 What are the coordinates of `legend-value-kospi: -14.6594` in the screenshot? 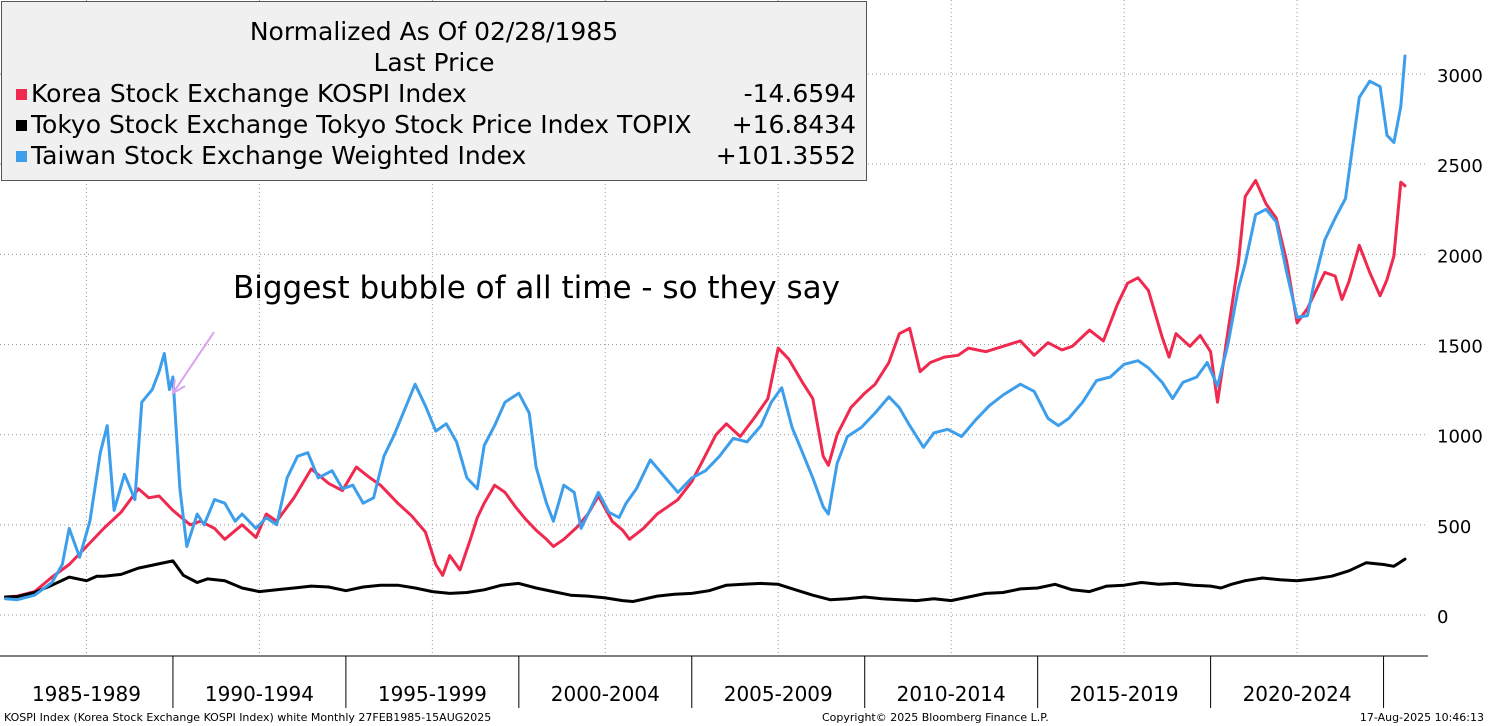 It's located at (799, 93).